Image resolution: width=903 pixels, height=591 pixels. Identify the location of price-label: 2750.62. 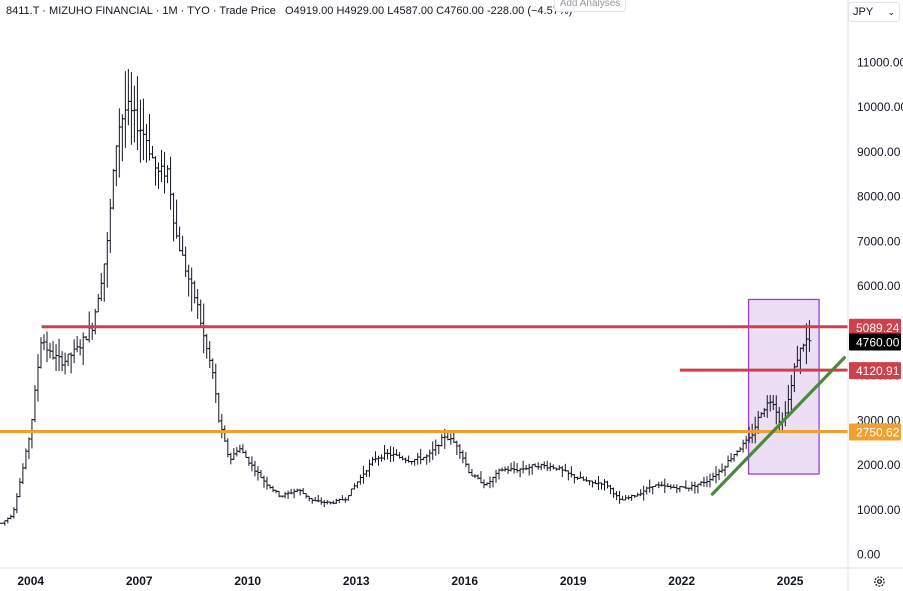
(878, 432).